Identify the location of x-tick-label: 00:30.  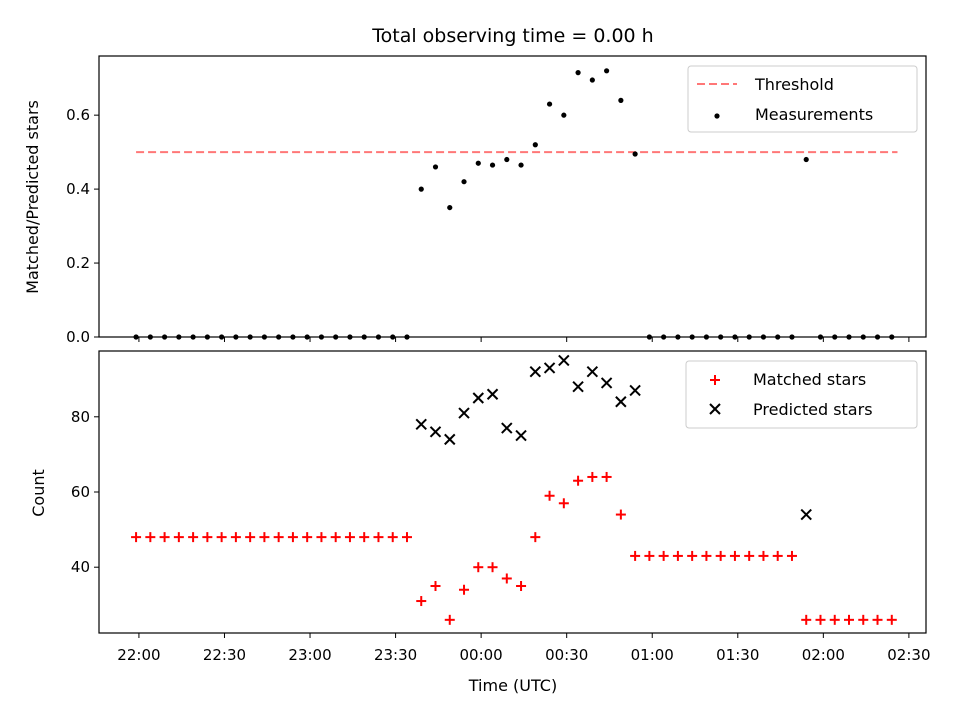
(566, 655).